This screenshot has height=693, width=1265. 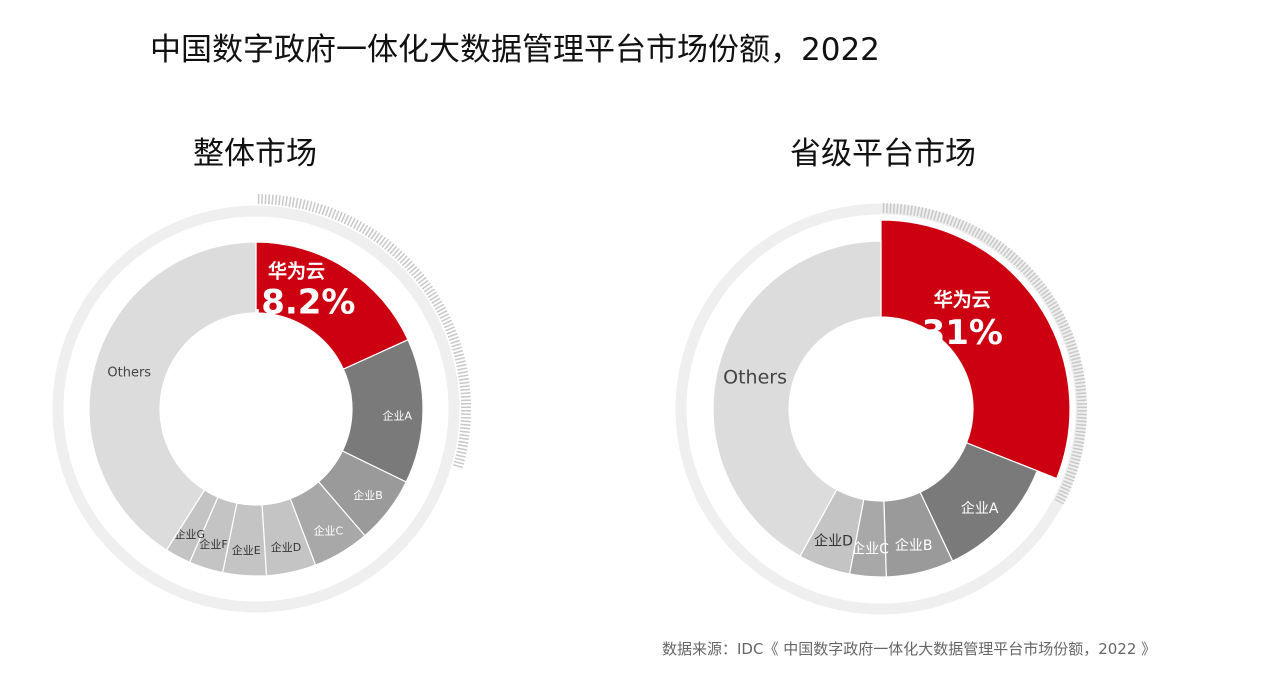 I want to click on slice-label-企业e: 企业E, so click(x=246, y=550).